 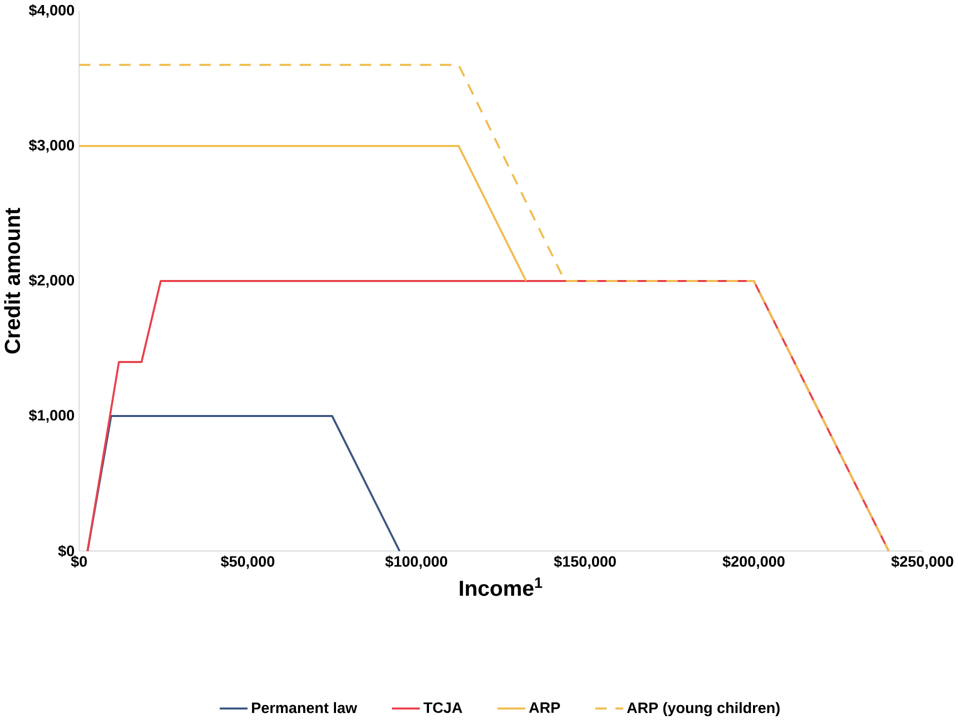 What do you see at coordinates (51, 281) in the screenshot?
I see `y-tick-label: $2,000` at bounding box center [51, 281].